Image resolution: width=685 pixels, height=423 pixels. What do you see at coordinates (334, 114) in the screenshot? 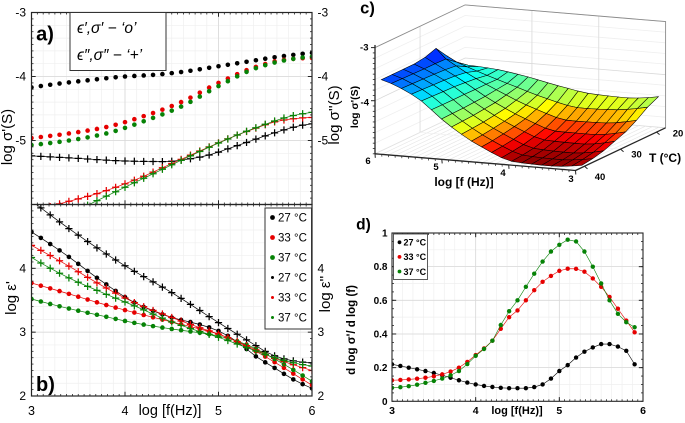
I see `svg-text: log σ''(S)` at bounding box center [334, 114].